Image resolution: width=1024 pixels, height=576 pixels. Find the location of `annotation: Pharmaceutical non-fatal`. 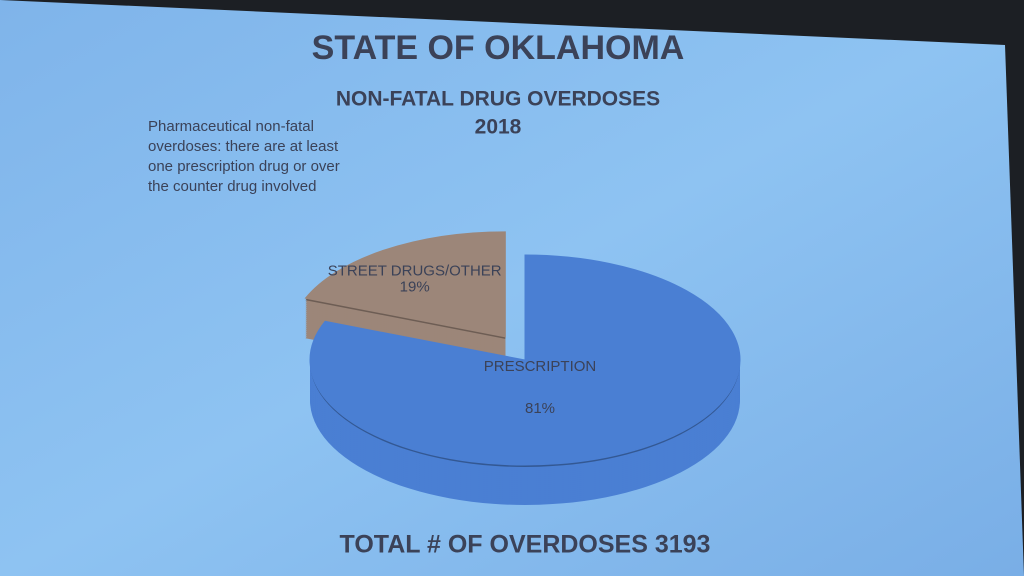

annotation: Pharmaceutical non-fatal is located at coordinates (231, 126).